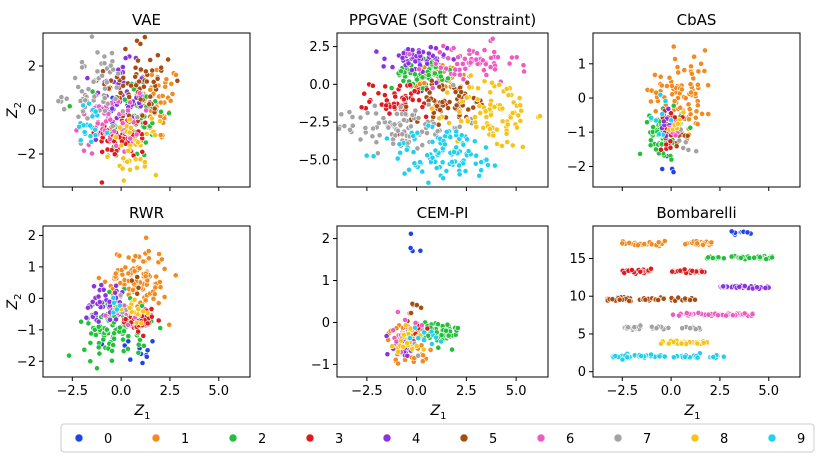  Describe the element at coordinates (772, 438) in the screenshot. I see `legend-marker` at that location.